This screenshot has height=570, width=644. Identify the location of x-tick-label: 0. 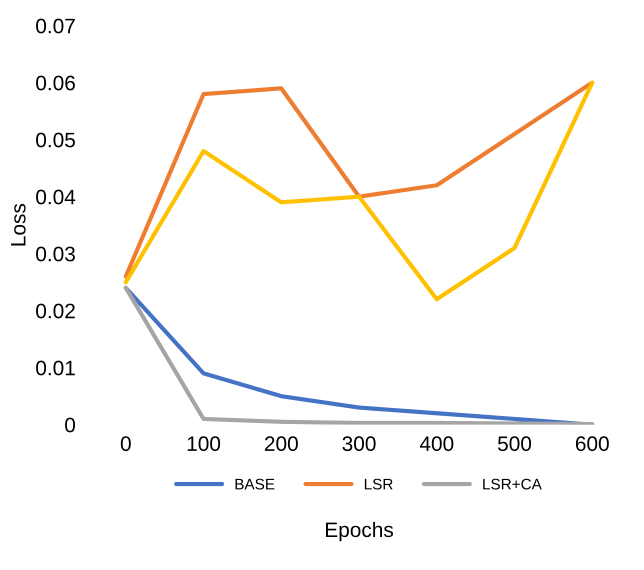
(125, 444).